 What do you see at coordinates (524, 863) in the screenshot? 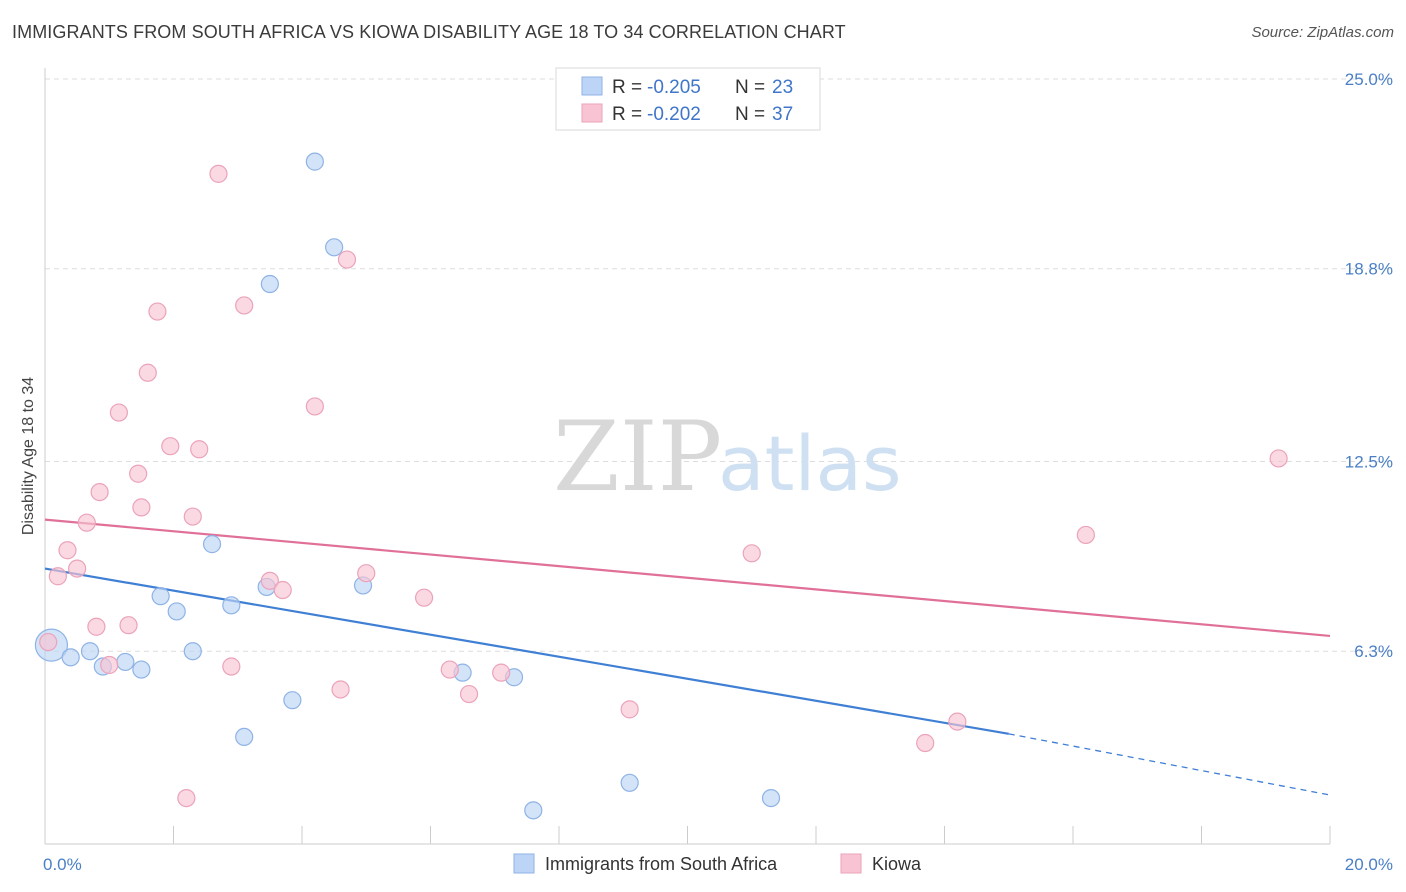
I see `legend-swatch-blue` at bounding box center [524, 863].